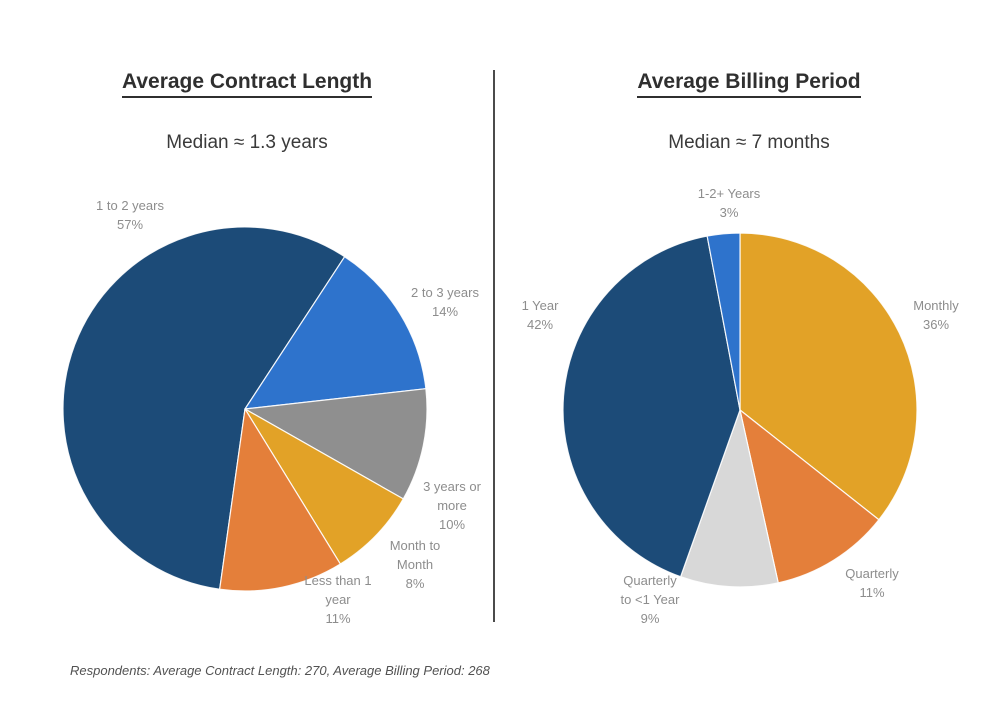 Image resolution: width=1001 pixels, height=717 pixels. What do you see at coordinates (872, 583) in the screenshot?
I see `pie-label-quarterly: Quarterly 11%` at bounding box center [872, 583].